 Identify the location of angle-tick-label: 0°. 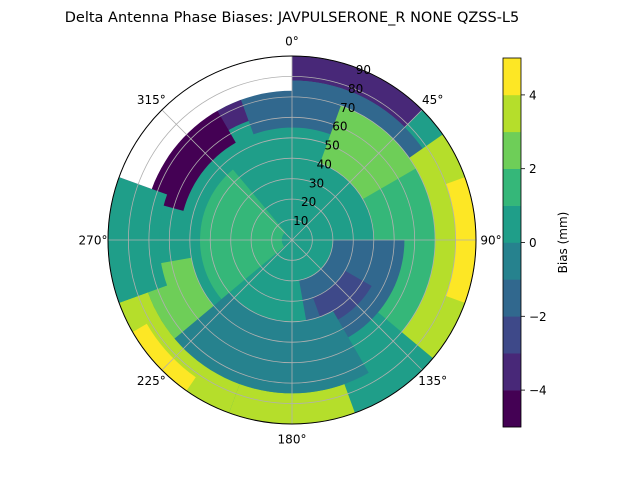
(292, 42).